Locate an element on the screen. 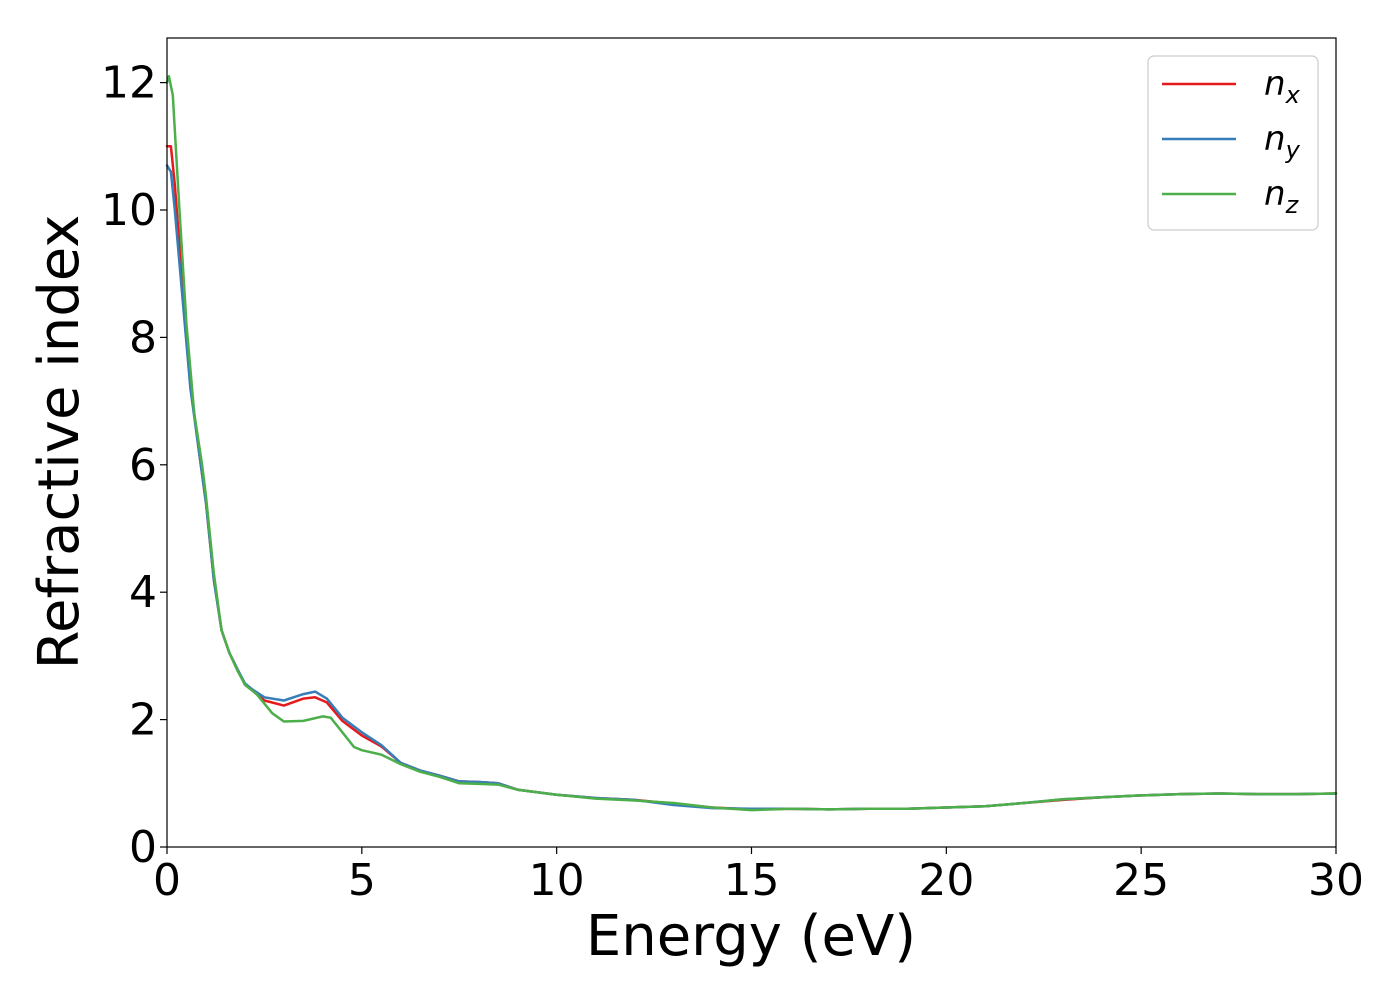 Image resolution: width=1400 pixels, height=1000 pixels. y-tick-label: 0 is located at coordinates (143, 847).